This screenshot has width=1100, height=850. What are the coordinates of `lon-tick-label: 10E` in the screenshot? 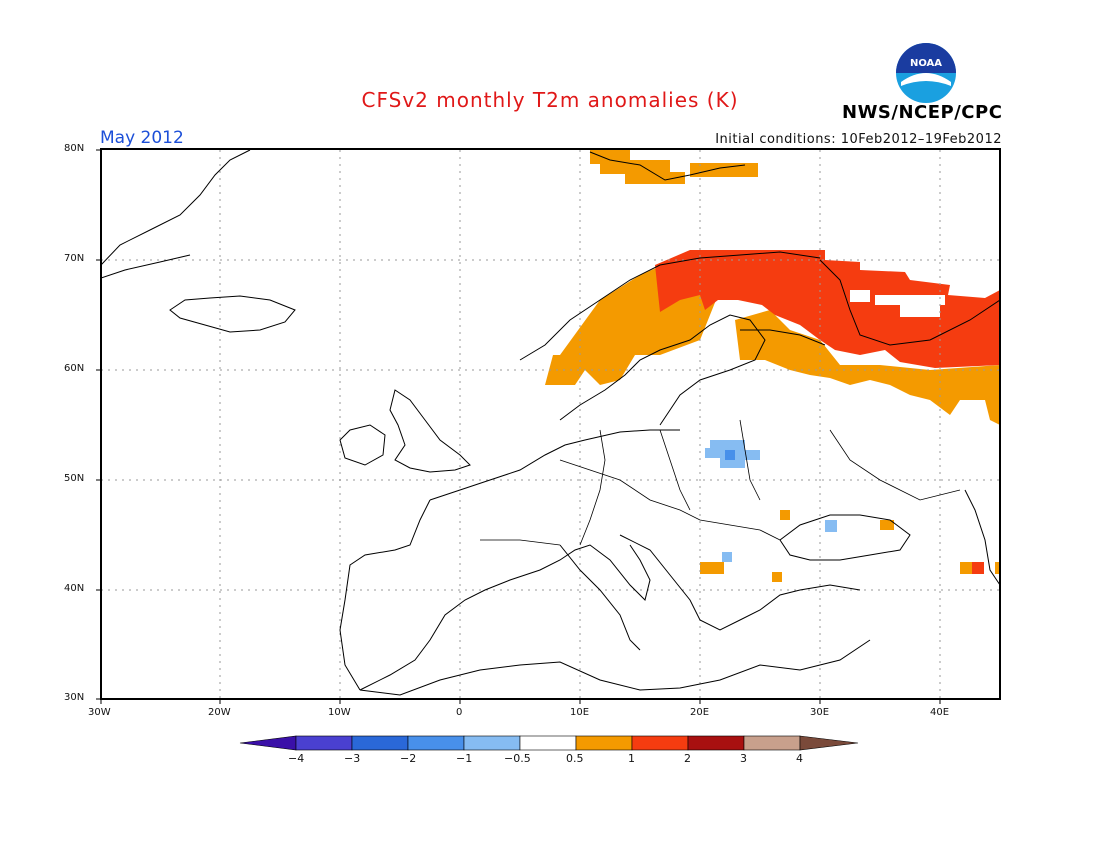 It's located at (580, 712).